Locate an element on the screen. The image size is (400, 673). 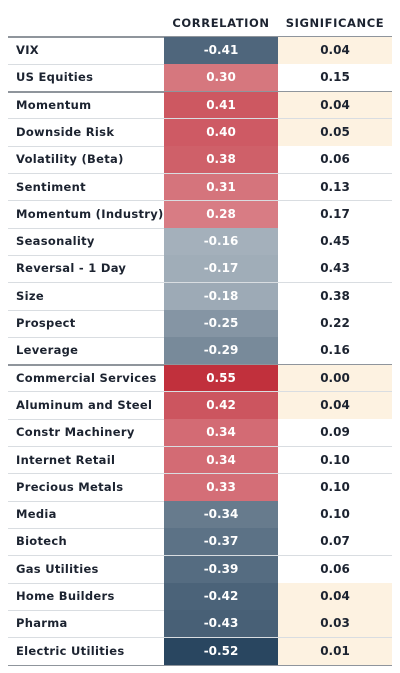
row-label: Precious Metals is located at coordinates (70, 486).